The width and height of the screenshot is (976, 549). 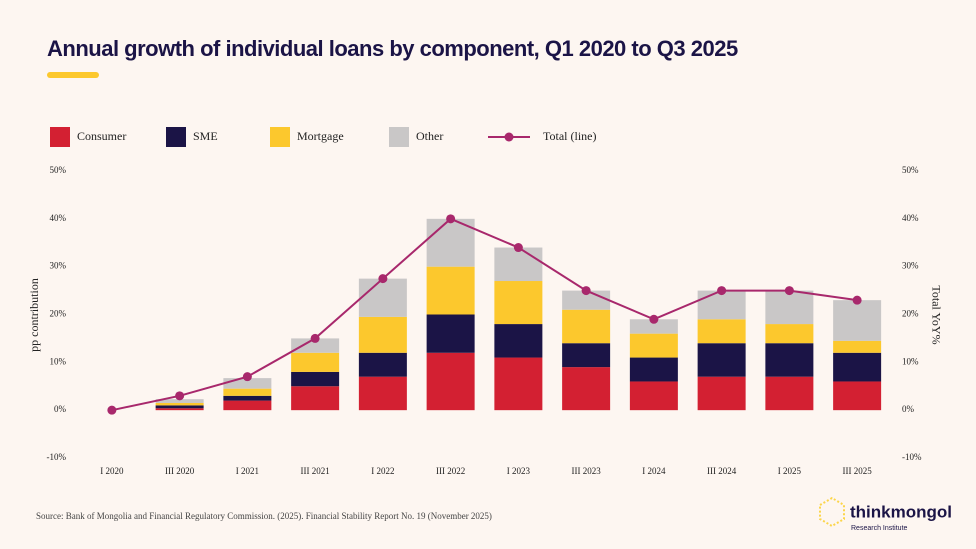 I want to click on y2-axis-title: Total YoY%, so click(x=936, y=314).